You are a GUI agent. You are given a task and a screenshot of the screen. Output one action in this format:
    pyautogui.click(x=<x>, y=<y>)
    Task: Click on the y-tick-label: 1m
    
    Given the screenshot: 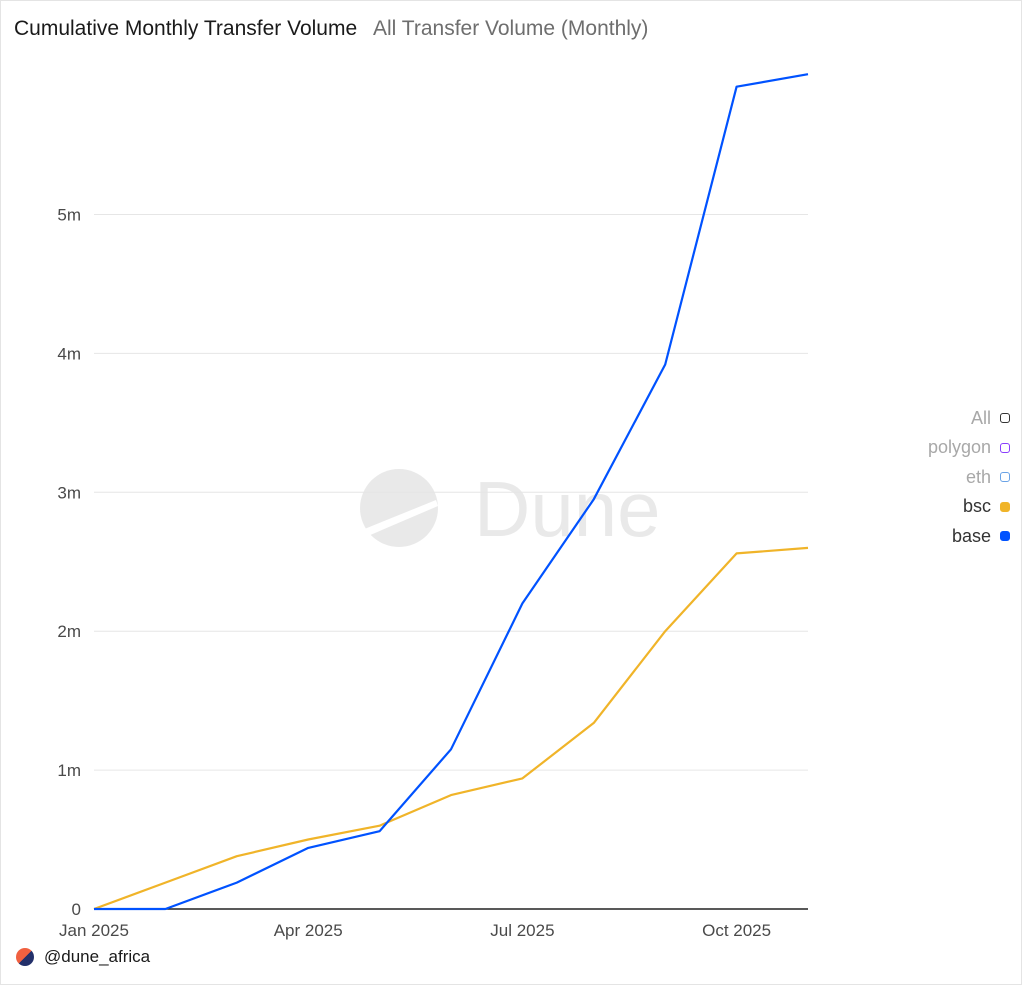 What is the action you would take?
    pyautogui.click(x=69, y=770)
    